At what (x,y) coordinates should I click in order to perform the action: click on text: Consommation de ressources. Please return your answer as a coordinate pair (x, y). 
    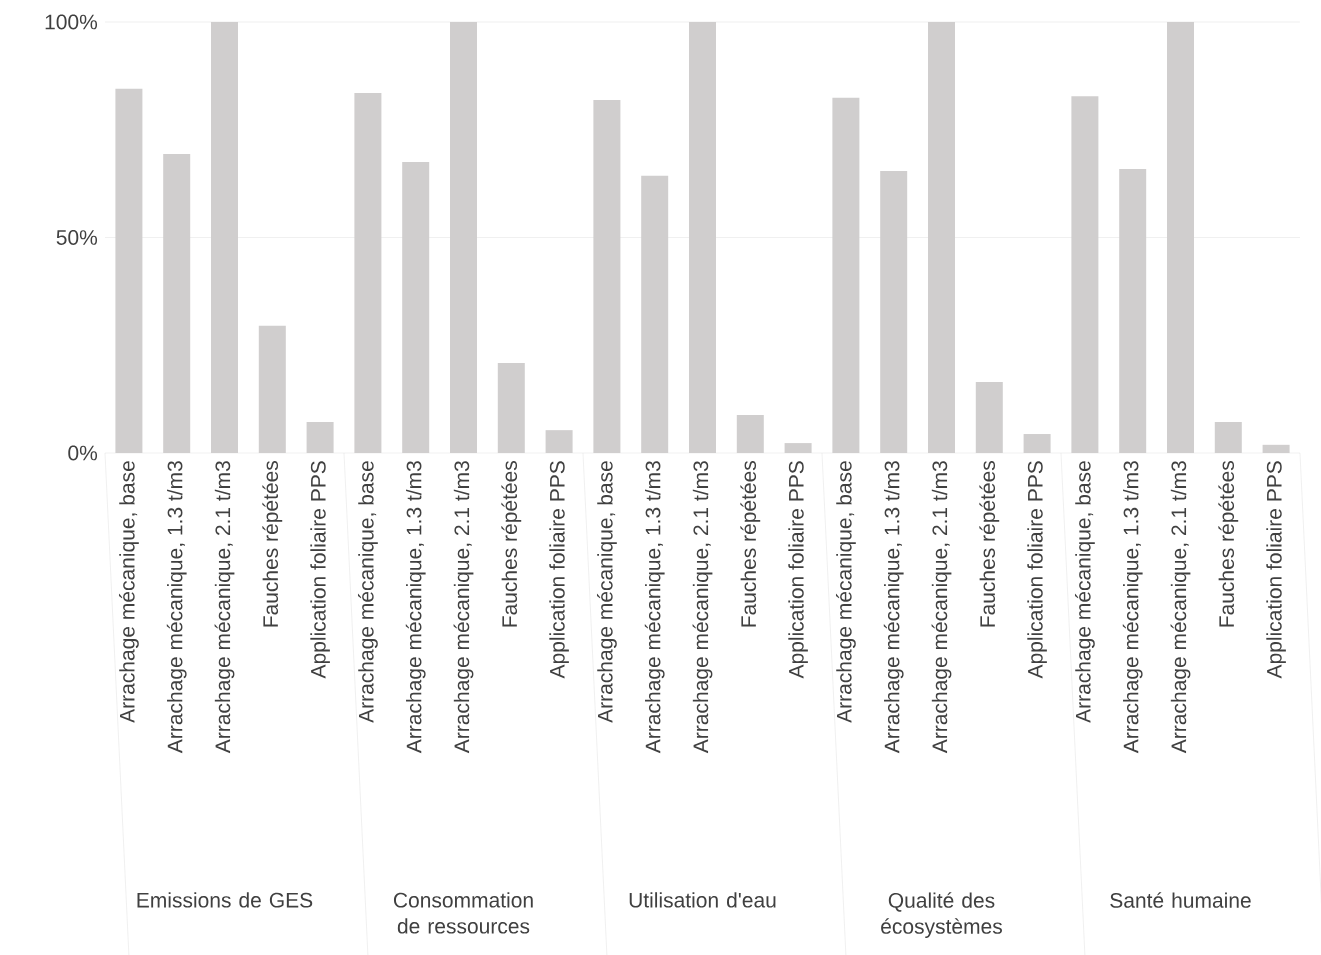
    Looking at the image, I should click on (463, 913).